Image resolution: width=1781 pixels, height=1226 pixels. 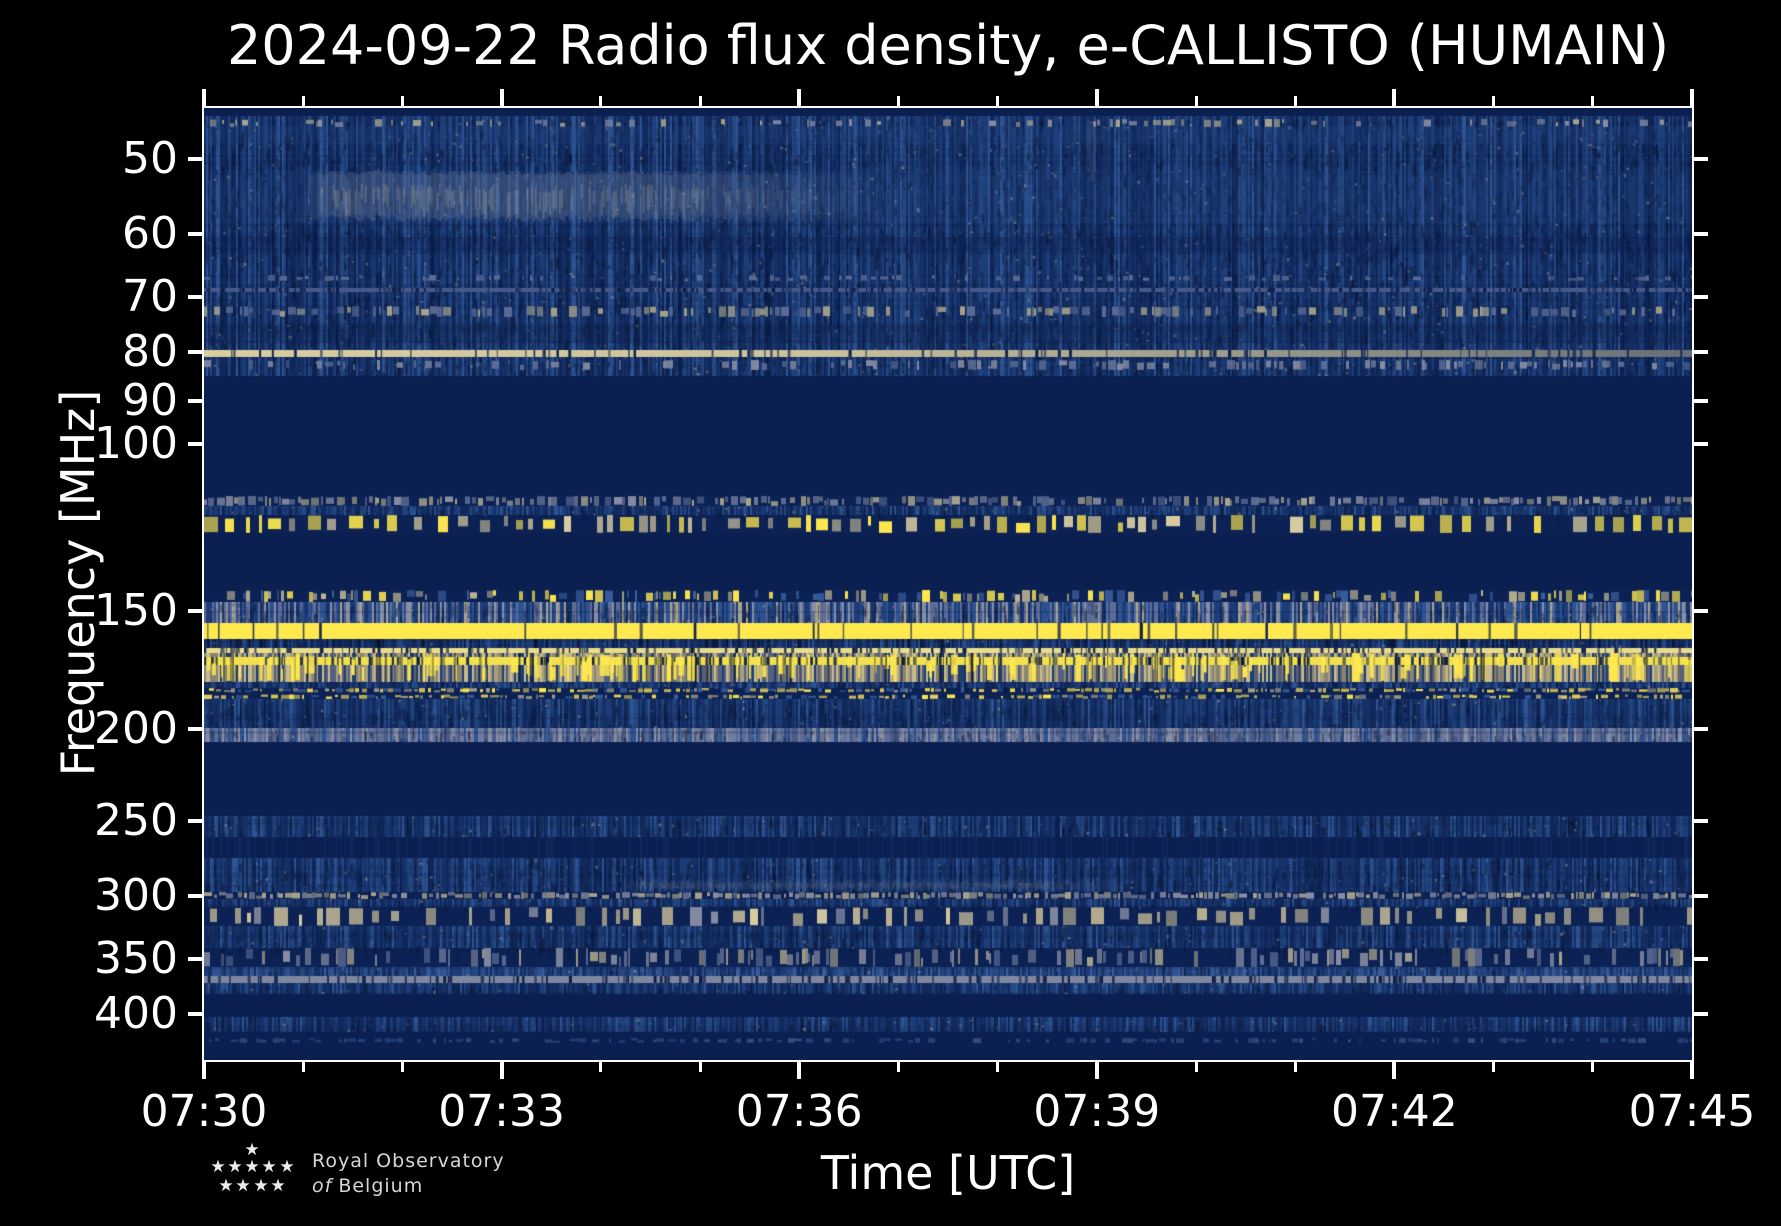 What do you see at coordinates (1394, 1111) in the screenshot?
I see `x-tick-label: 07:42` at bounding box center [1394, 1111].